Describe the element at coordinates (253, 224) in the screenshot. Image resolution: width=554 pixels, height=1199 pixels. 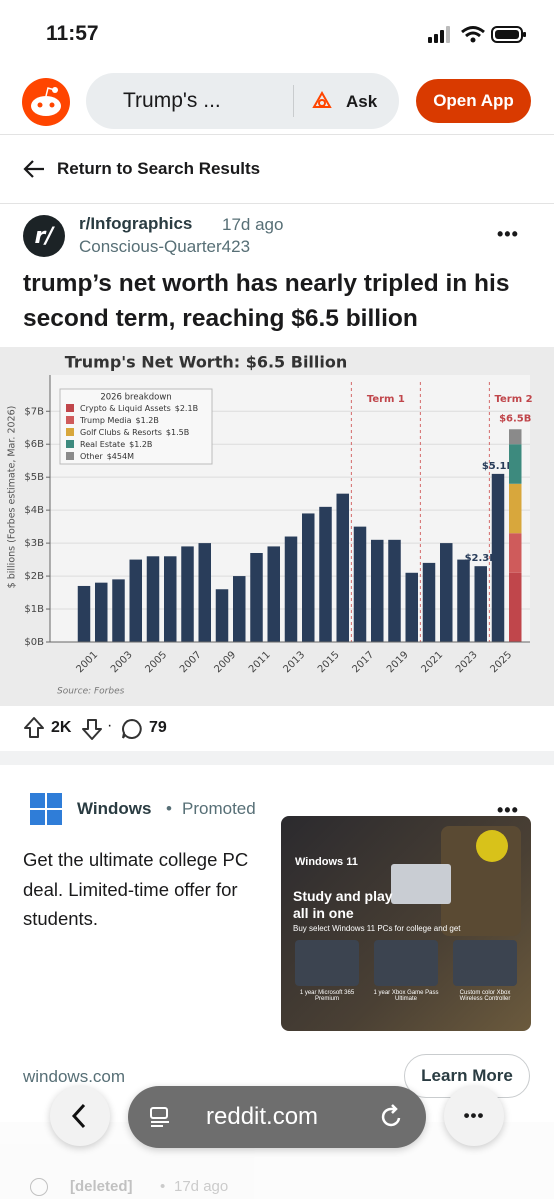
I see `post-age: 17d ago` at that location.